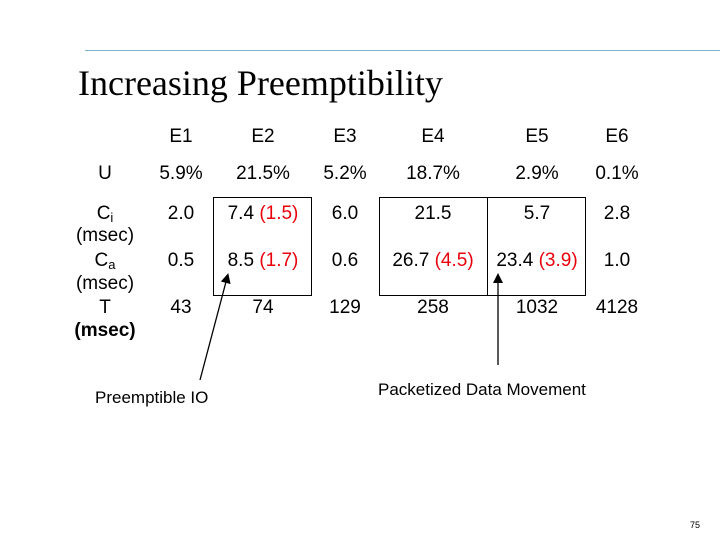 This screenshot has width=720, height=540. Describe the element at coordinates (585, 246) in the screenshot. I see `e4e5-box-right` at that location.